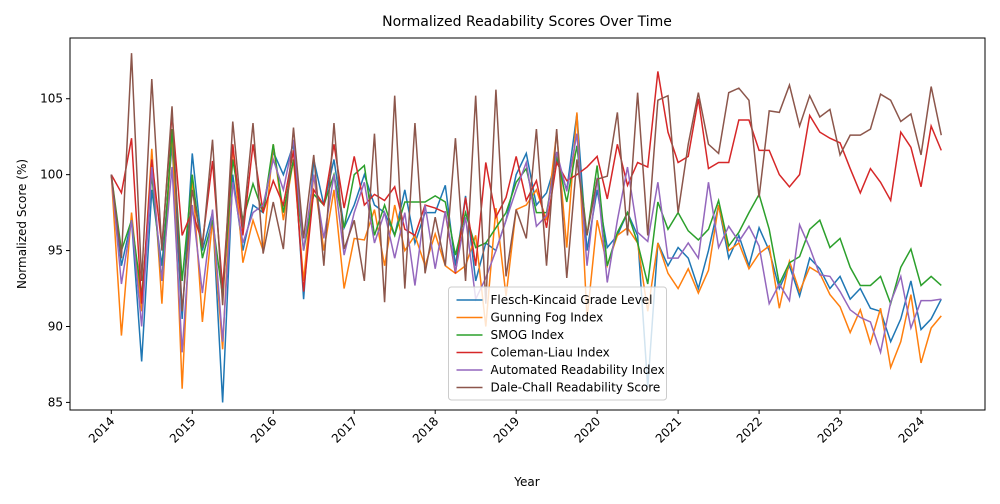  What do you see at coordinates (506, 429) in the screenshot?
I see `x-tick-label: 2019` at bounding box center [506, 429].